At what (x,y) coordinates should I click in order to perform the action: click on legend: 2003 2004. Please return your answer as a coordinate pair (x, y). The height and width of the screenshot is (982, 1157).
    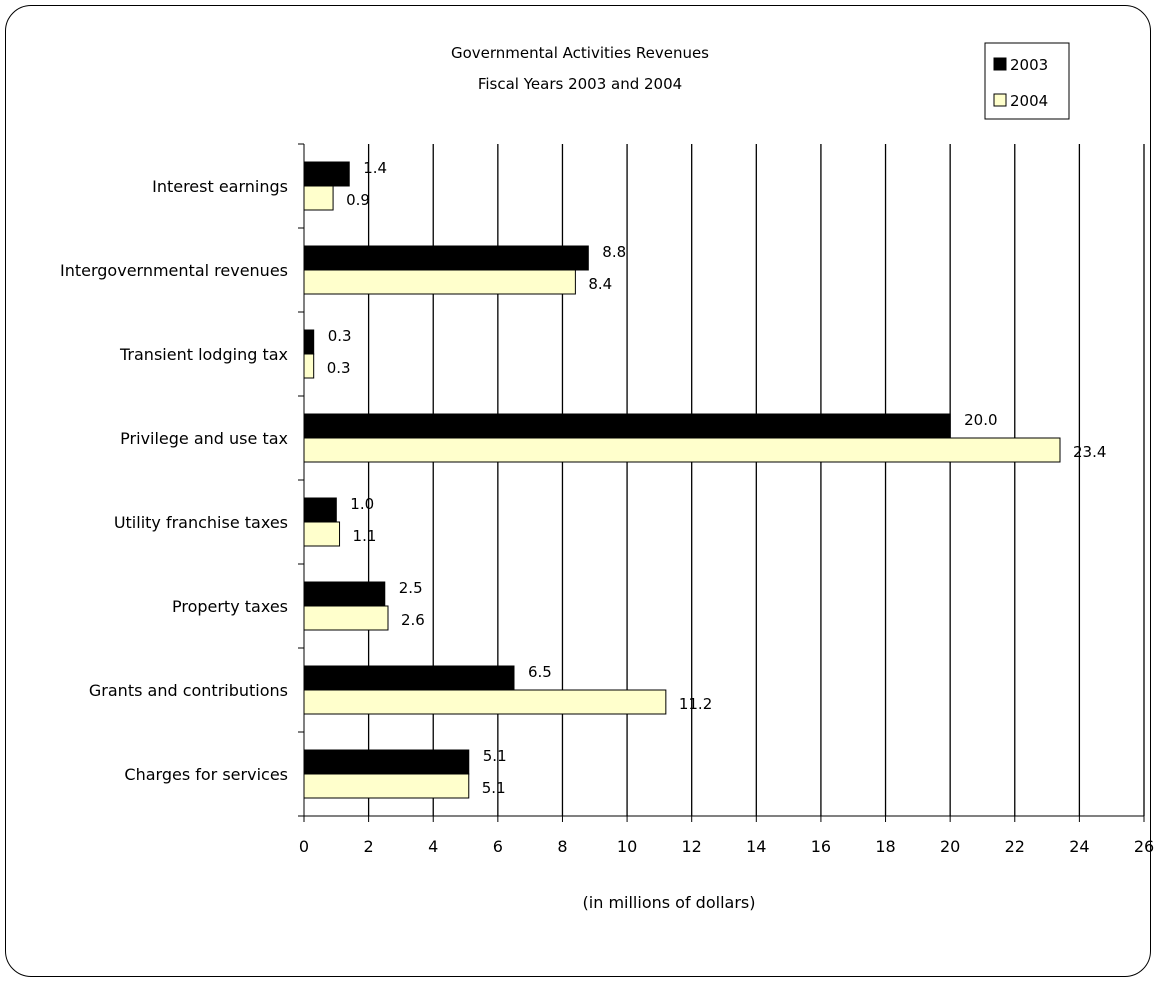
    Looking at the image, I should click on (1027, 81).